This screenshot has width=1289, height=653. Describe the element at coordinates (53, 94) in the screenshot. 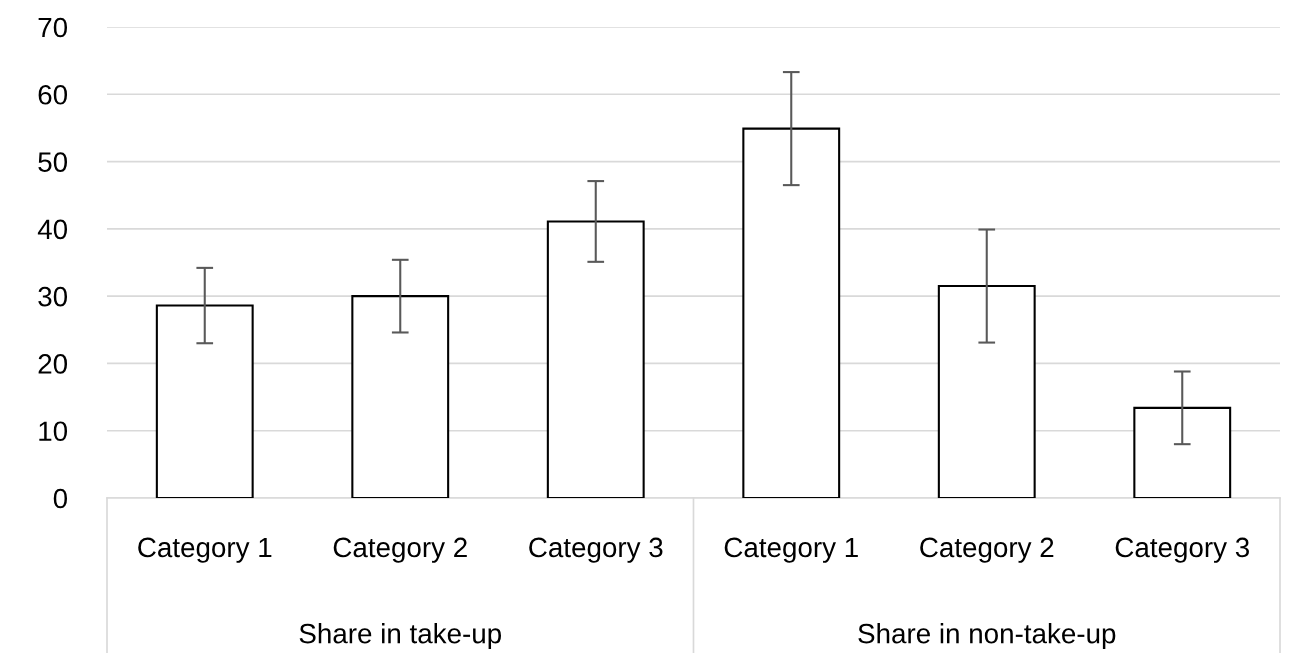

I see `y-tick-label: 60` at that location.